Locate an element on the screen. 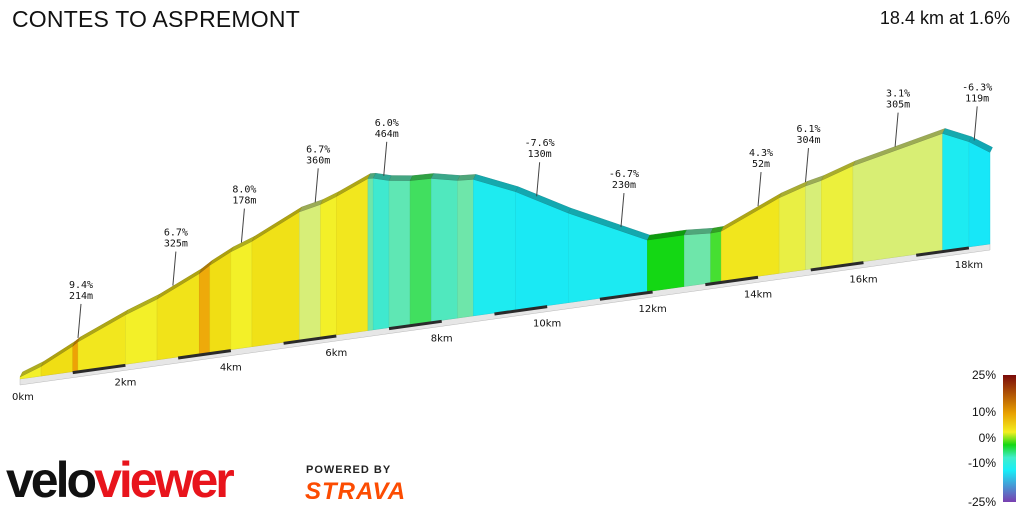  legend-tick-label: 0% is located at coordinates (988, 438).